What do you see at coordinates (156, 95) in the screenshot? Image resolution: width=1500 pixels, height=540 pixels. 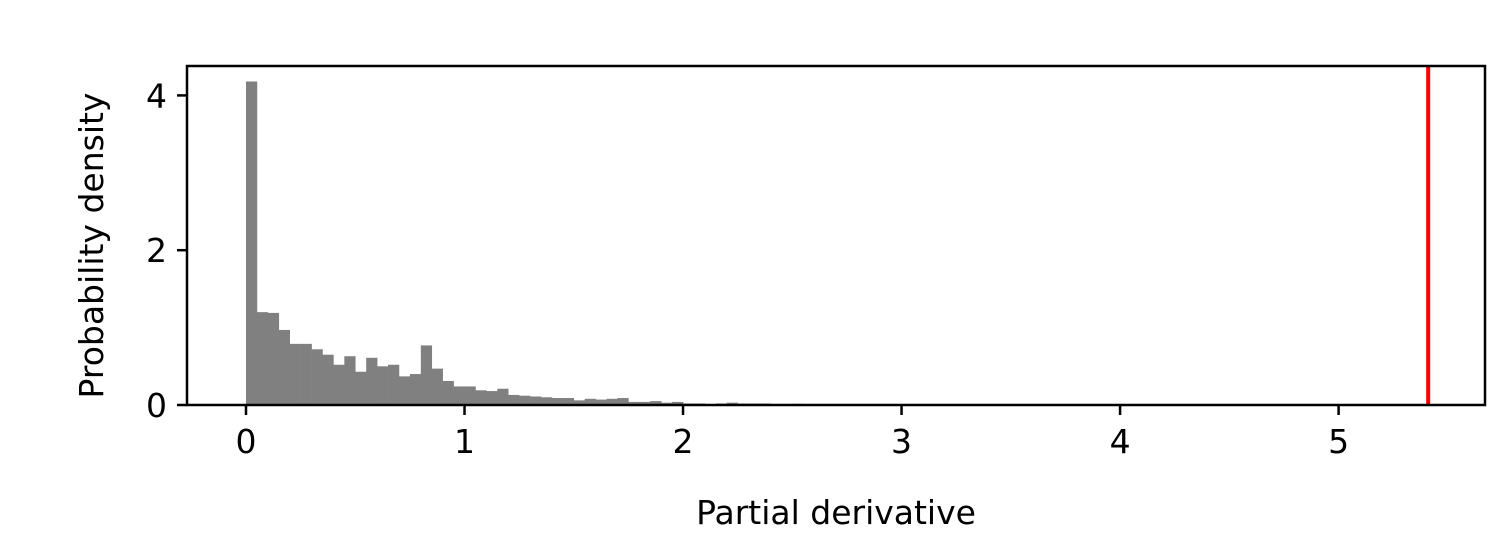 I see `y-tick-label: 4` at bounding box center [156, 95].